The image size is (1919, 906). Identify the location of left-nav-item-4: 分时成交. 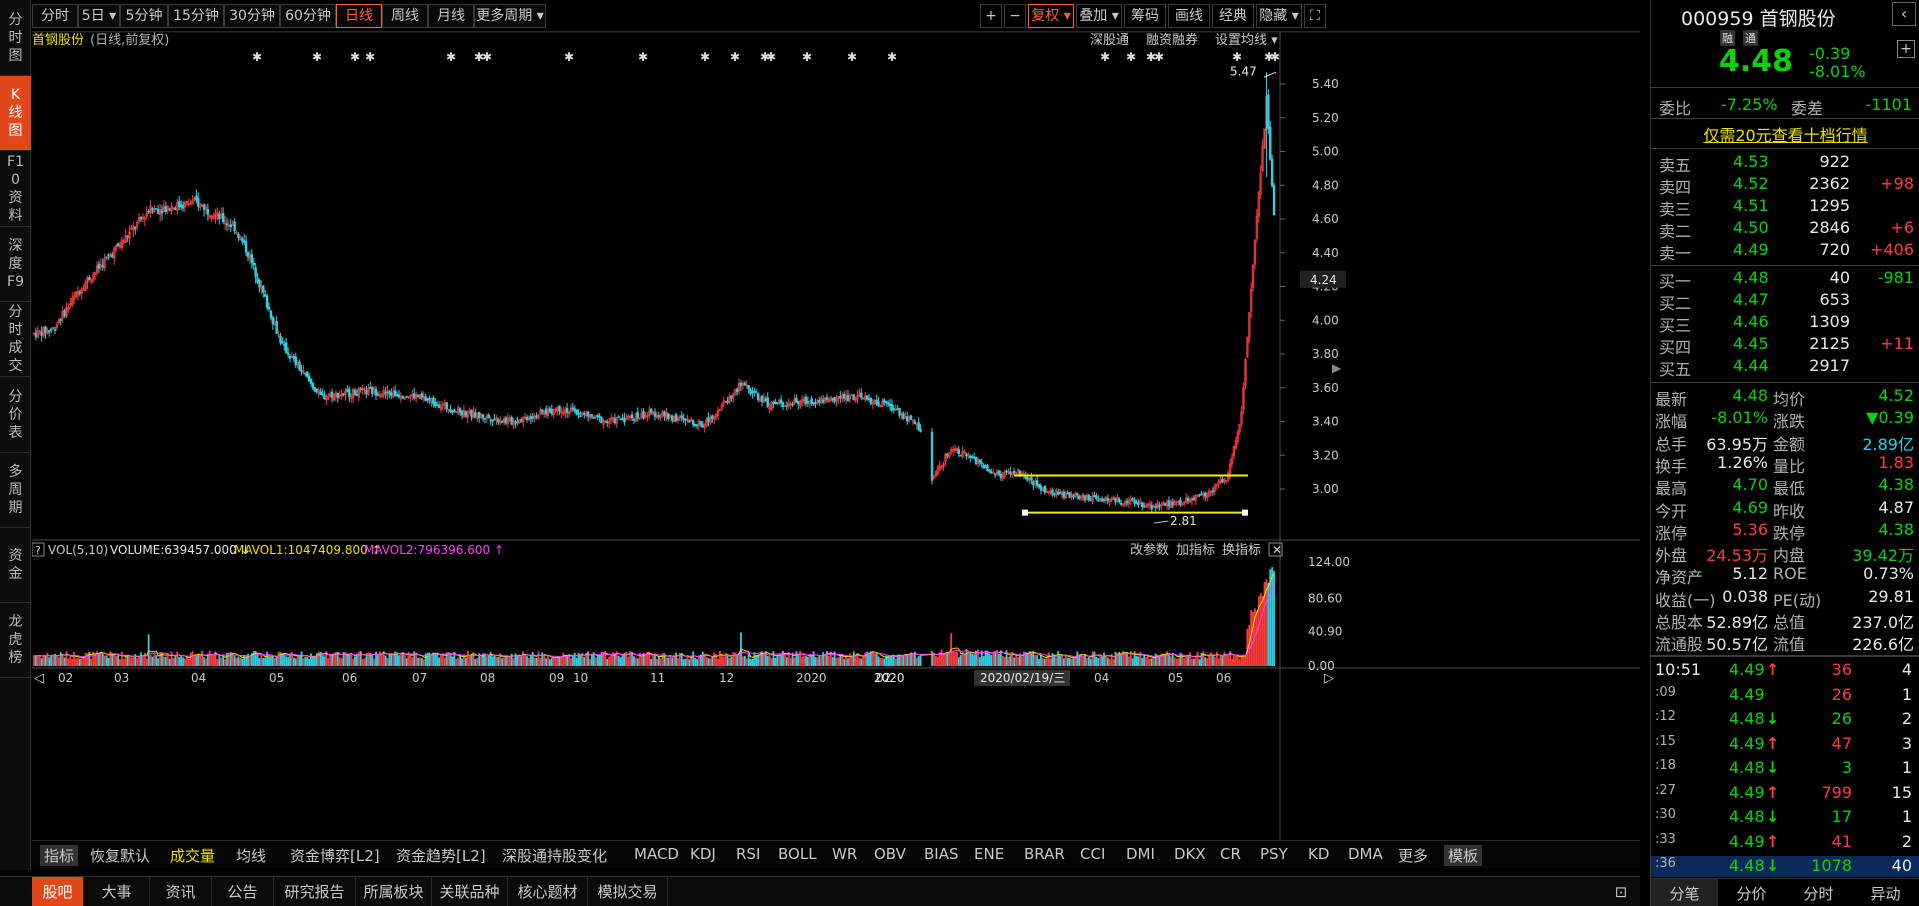
(15, 339).